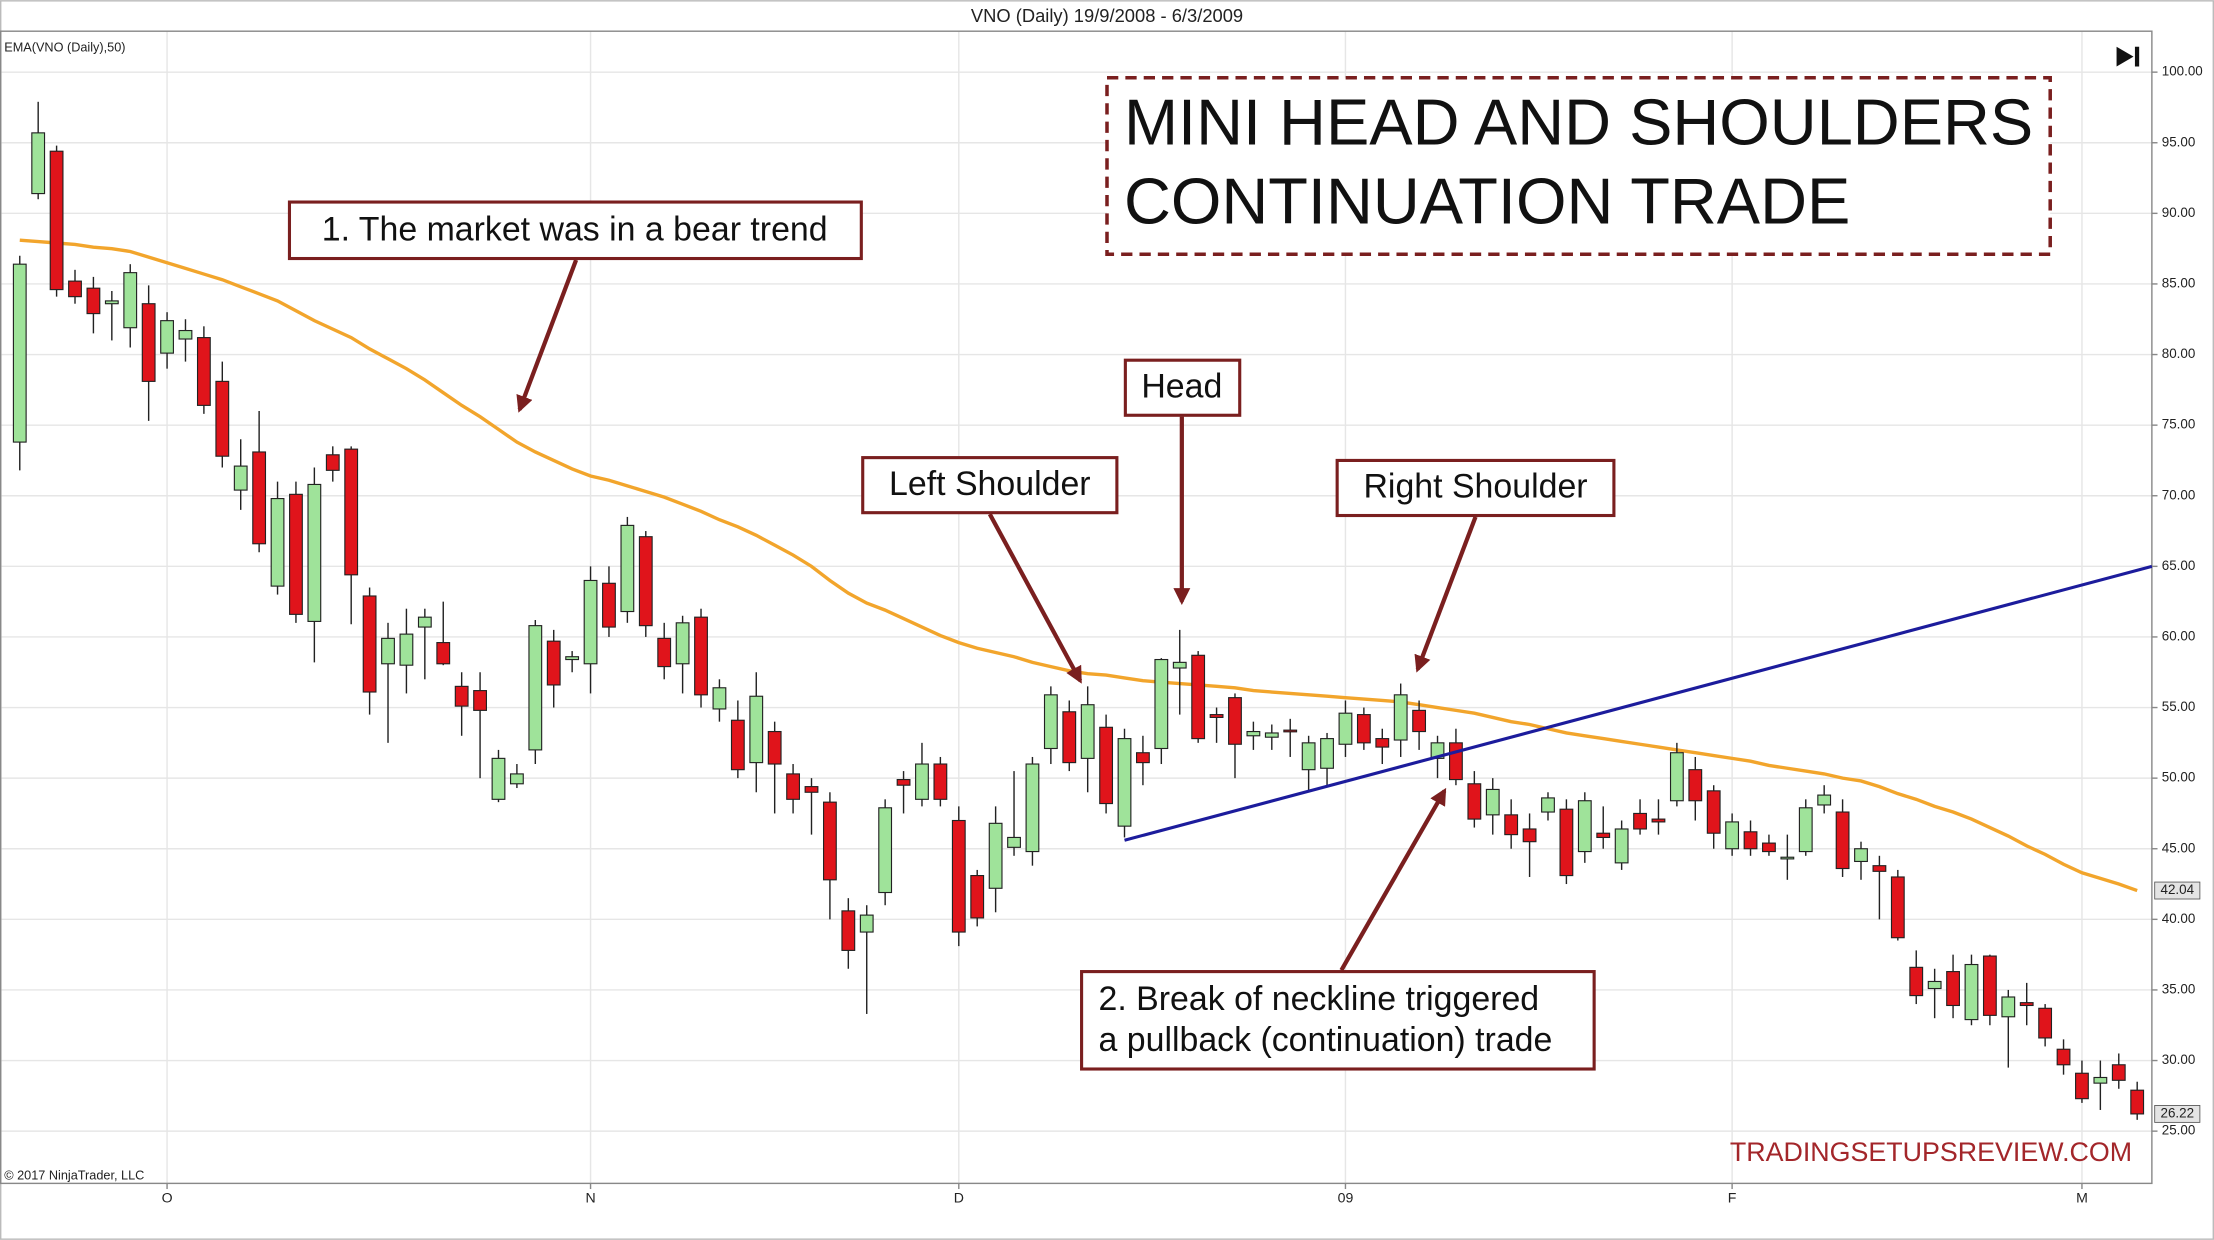  What do you see at coordinates (2179, 494) in the screenshot?
I see `y-tick-label: 70.00` at bounding box center [2179, 494].